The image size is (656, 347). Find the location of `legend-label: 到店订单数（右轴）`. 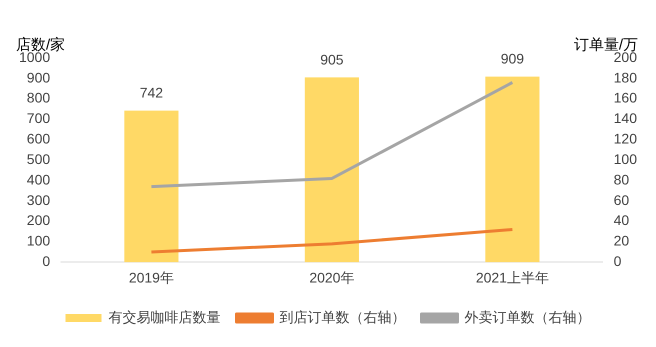

legend-label: 到店订单数（右轴） is located at coordinates (343, 316).